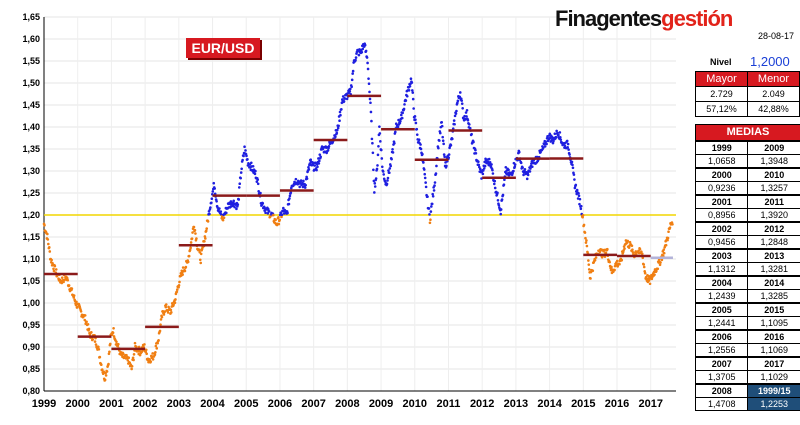 The height and width of the screenshot is (425, 800). I want to click on stats-header-menor: Menor, so click(773, 79).